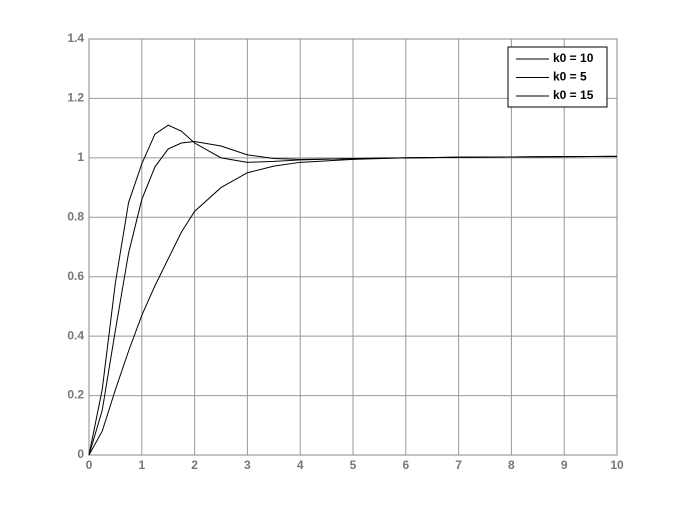  I want to click on x-tick-label: 1, so click(141, 465).